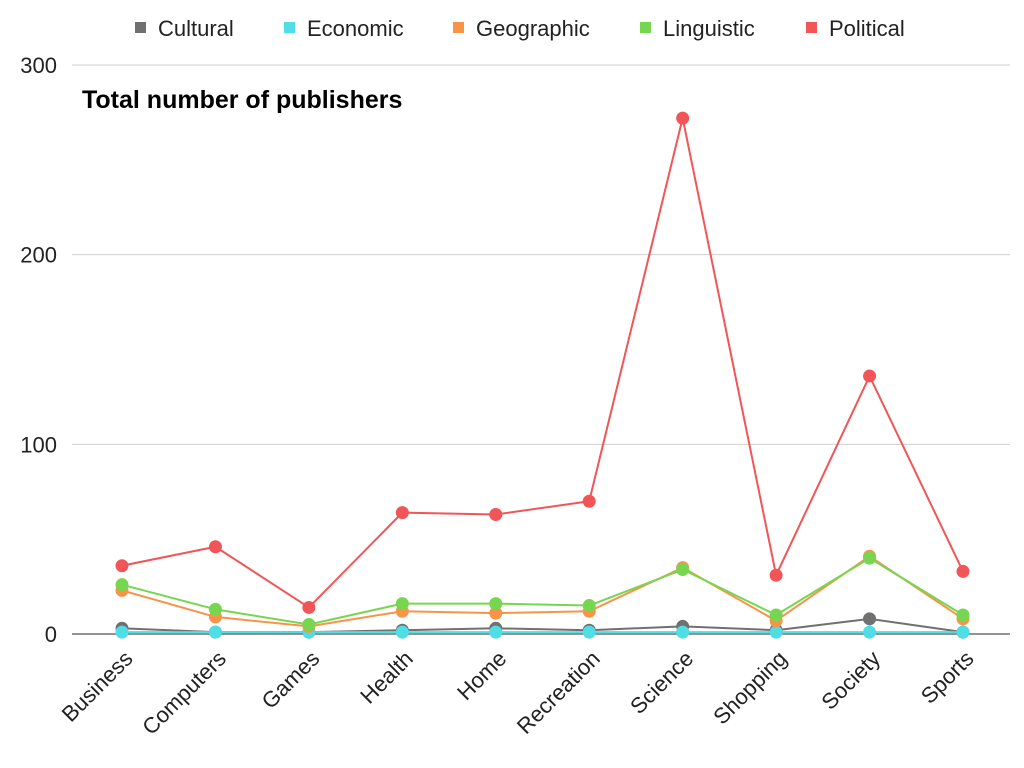  I want to click on legend-swatch-economic, so click(289, 27).